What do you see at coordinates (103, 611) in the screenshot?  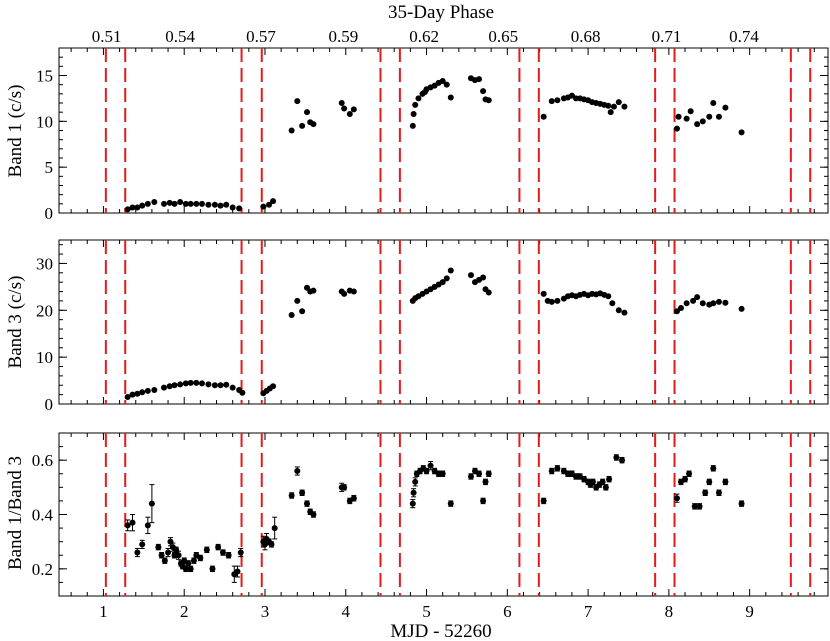 I see `x-tick-label: 1` at bounding box center [103, 611].